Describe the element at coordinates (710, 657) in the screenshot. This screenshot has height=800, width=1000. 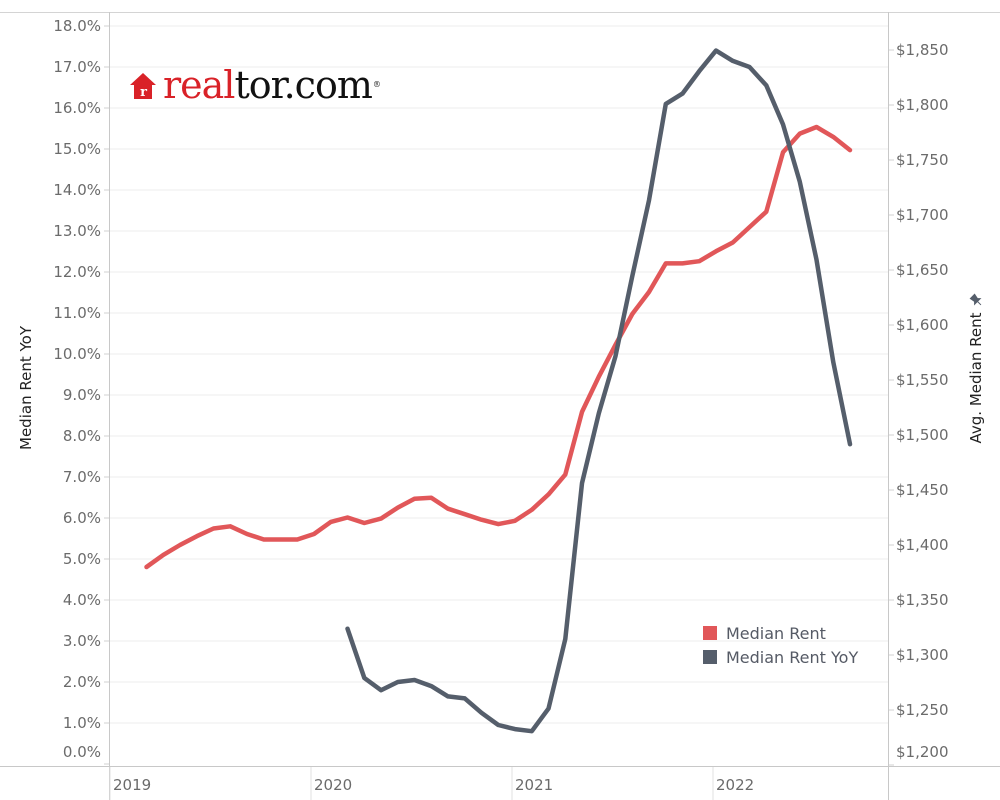
I see `legend-swatch-median-rent-yoy` at that location.